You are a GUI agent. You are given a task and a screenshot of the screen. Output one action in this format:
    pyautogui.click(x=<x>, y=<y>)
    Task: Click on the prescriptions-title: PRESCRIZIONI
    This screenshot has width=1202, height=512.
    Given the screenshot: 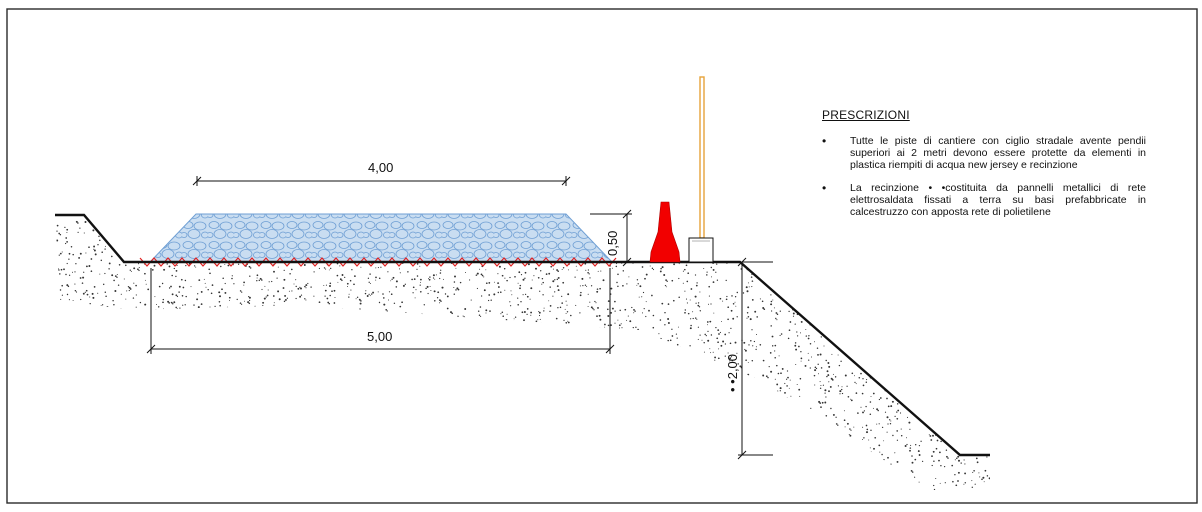 What is the action you would take?
    pyautogui.click(x=984, y=115)
    